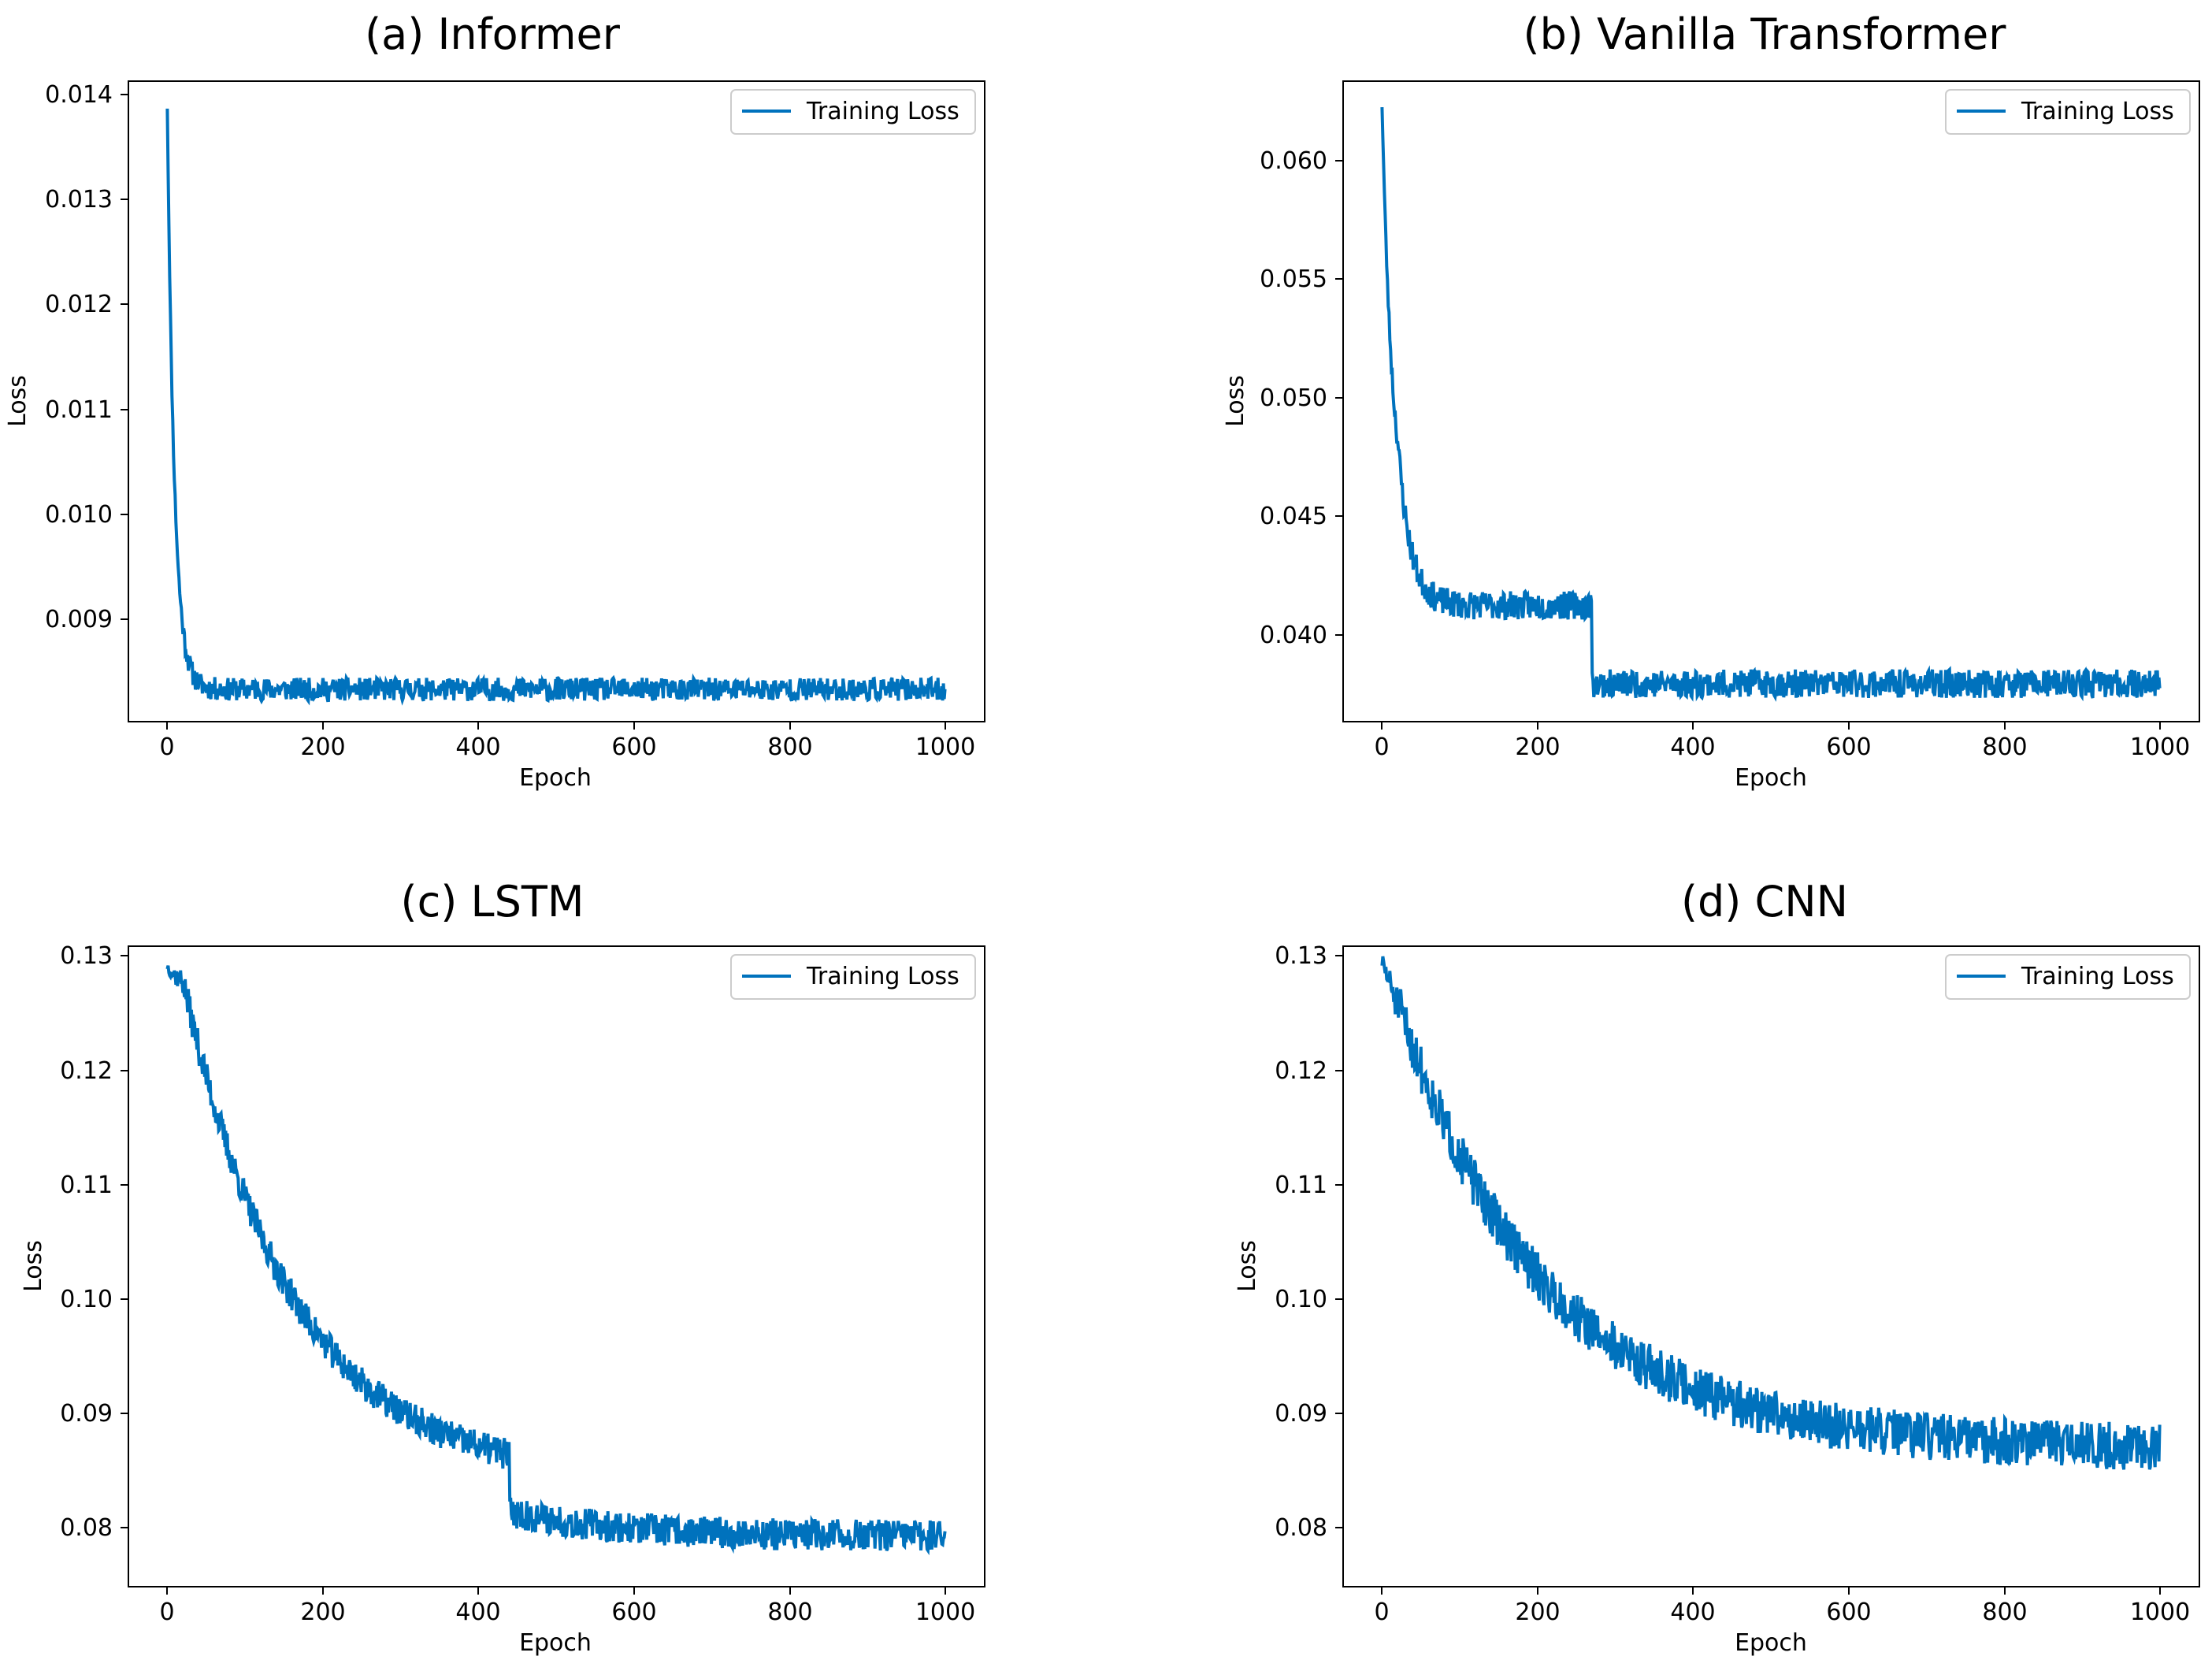  Describe the element at coordinates (79, 619) in the screenshot. I see `panel-a-ytick-label: 0.009` at that location.